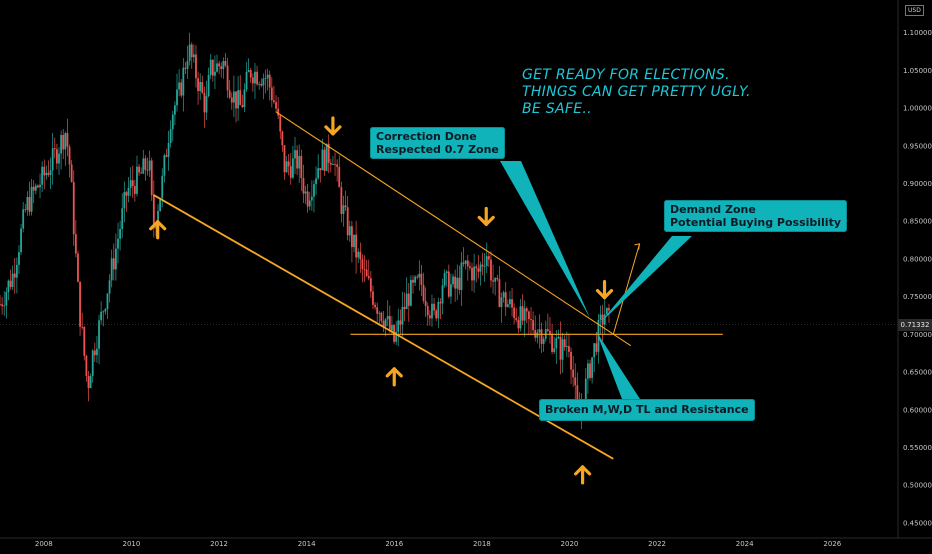 The height and width of the screenshot is (554, 932). What do you see at coordinates (917, 410) in the screenshot?
I see `y-tick-label: 0.60000` at bounding box center [917, 410].